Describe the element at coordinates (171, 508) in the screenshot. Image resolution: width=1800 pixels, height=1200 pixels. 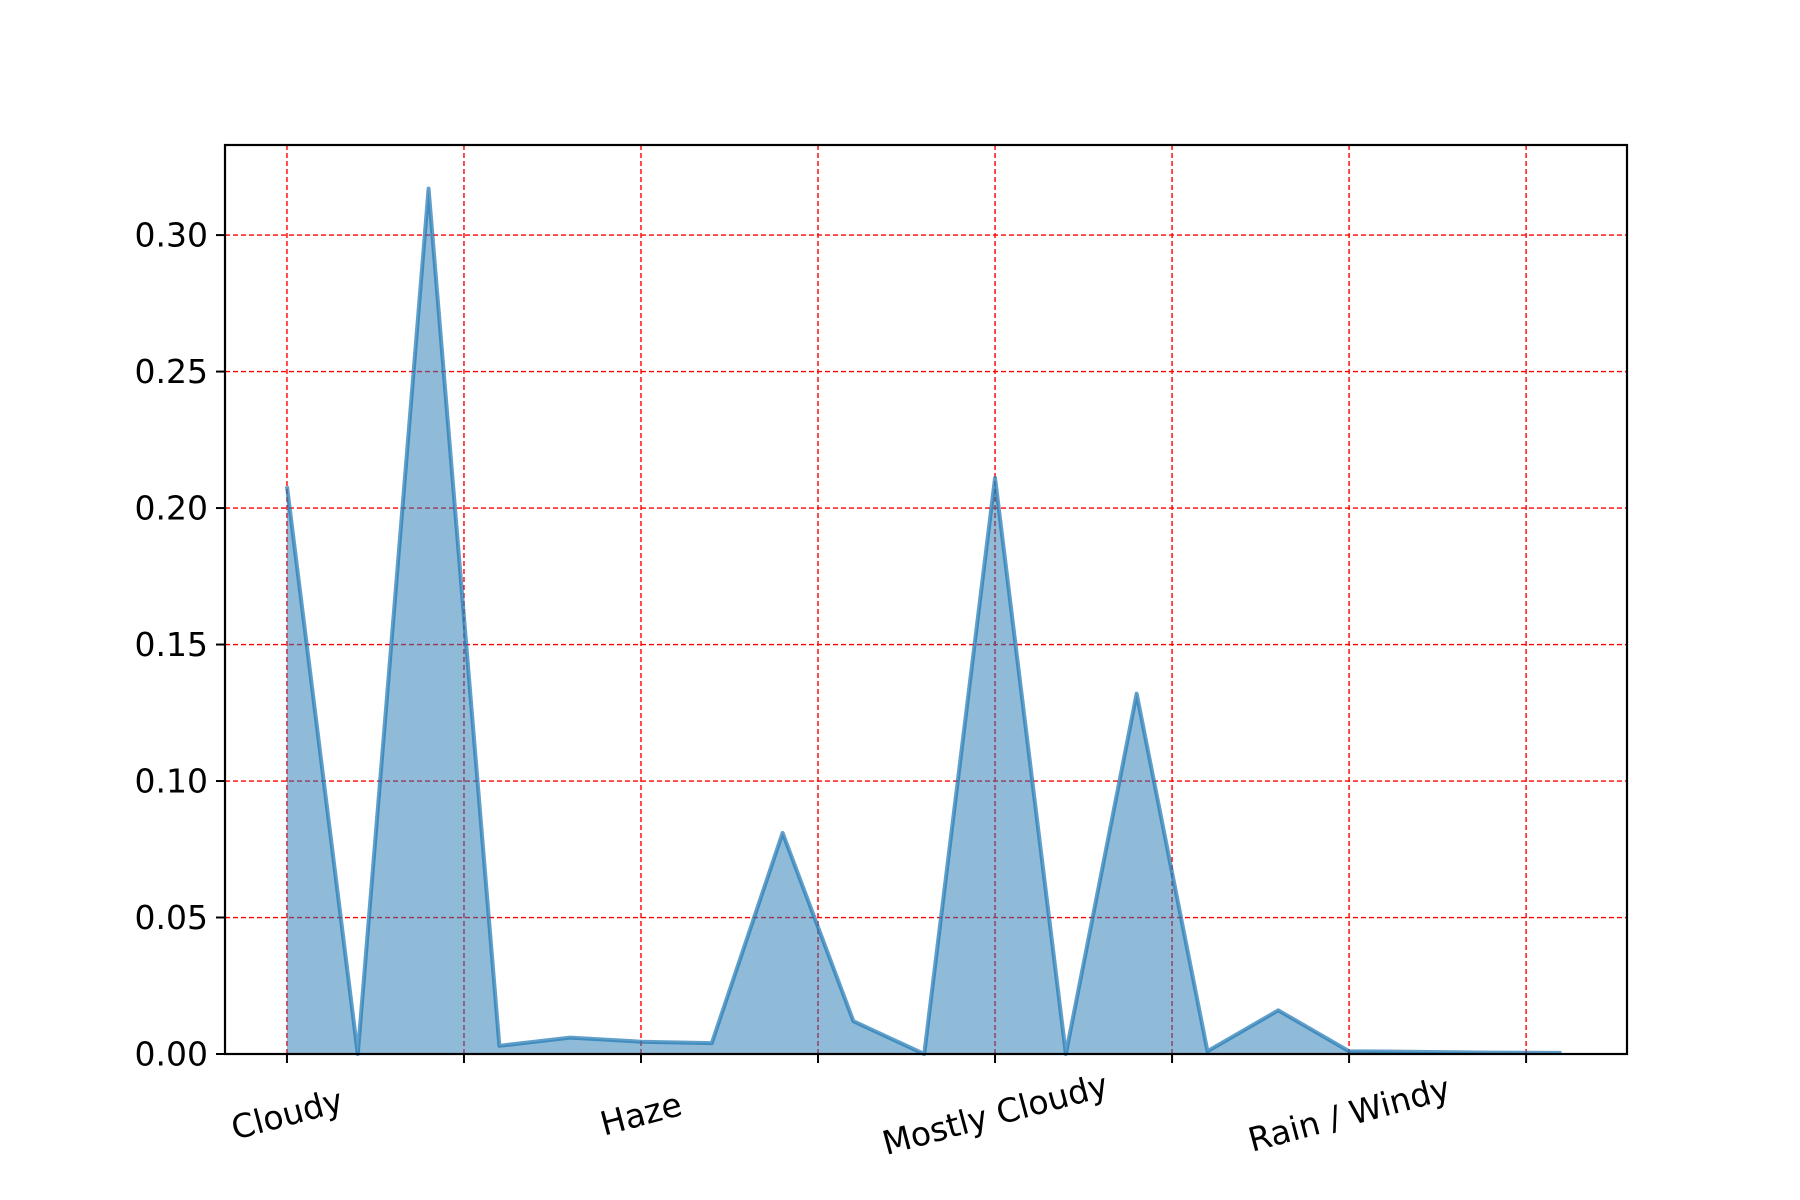
I see `y-tick-label-4: 0.20` at that location.